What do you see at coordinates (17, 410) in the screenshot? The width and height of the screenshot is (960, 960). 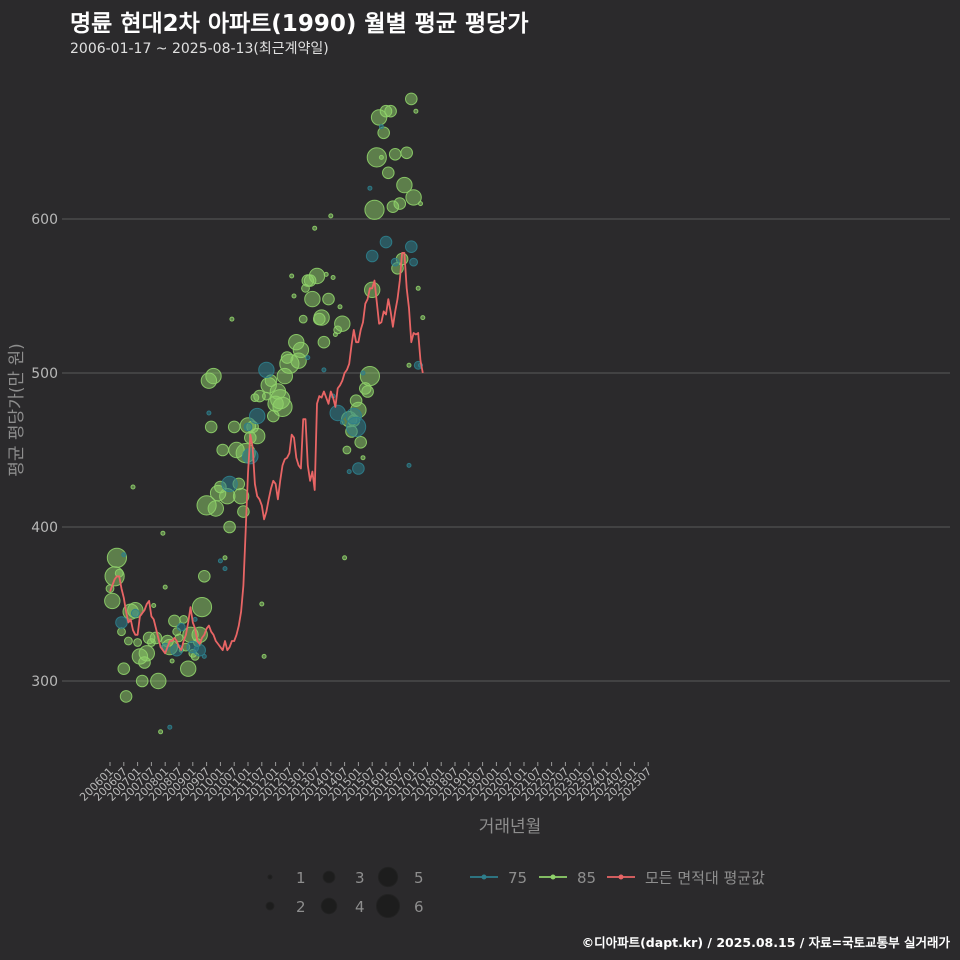 I see `y-axis-title: 평균 평당가(만 원)` at bounding box center [17, 410].